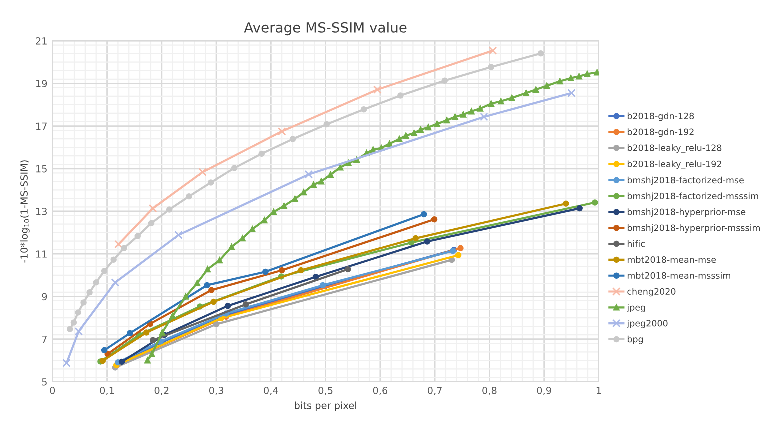 The image size is (763, 423). I want to click on x-tick-label: 0,3, so click(216, 391).